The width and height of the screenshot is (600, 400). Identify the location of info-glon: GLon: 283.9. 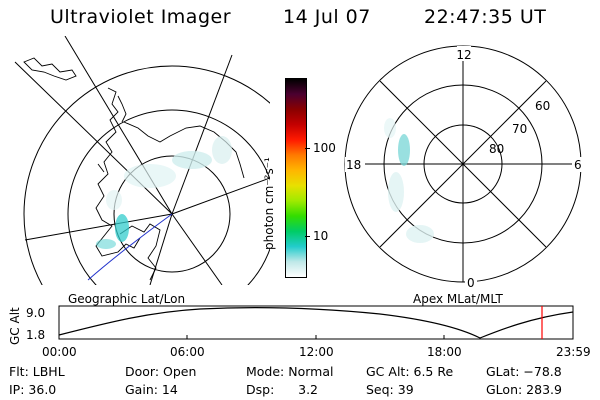
(524, 389).